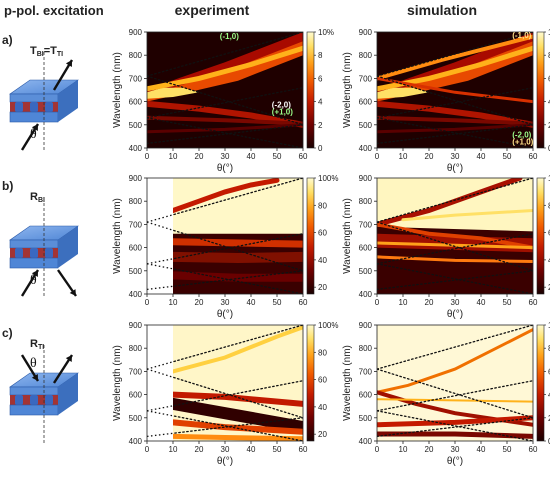 The height and width of the screenshot is (480, 550). I want to click on heatmap-area, so click(455, 90).